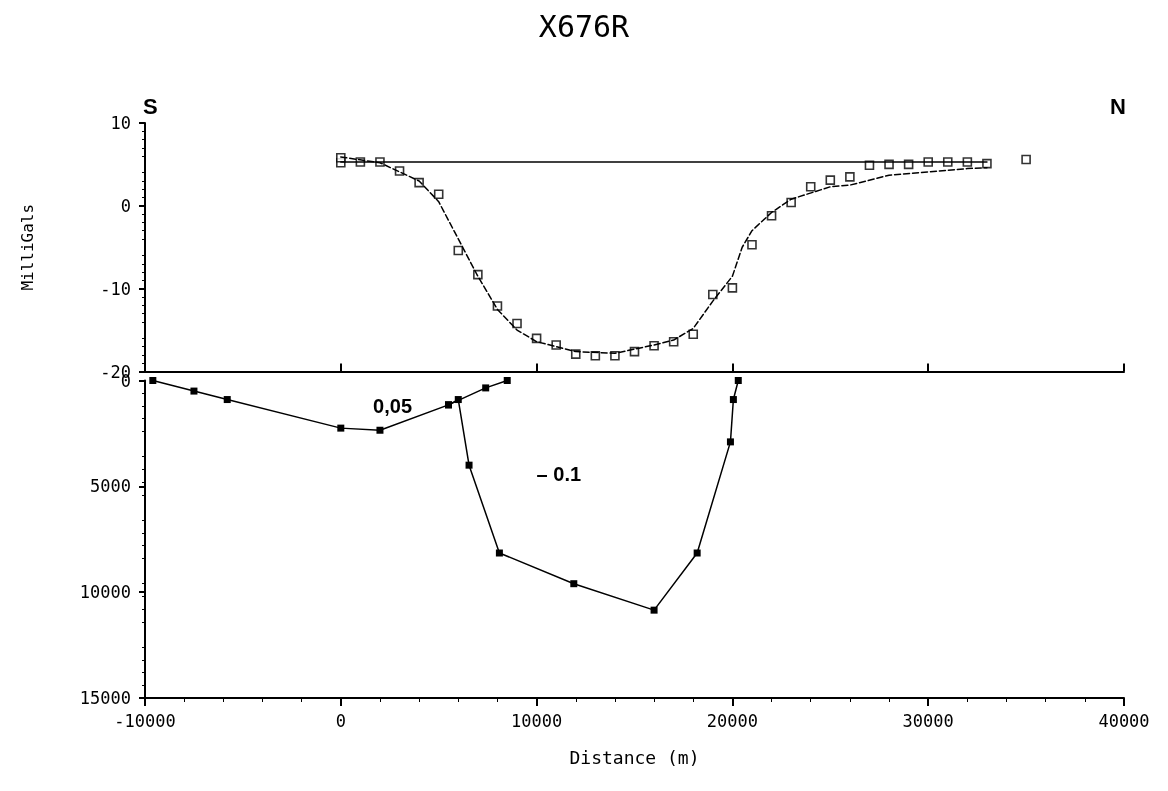 The image size is (1168, 791). What do you see at coordinates (125, 205) in the screenshot?
I see `y-tick-label: 0` at bounding box center [125, 205].